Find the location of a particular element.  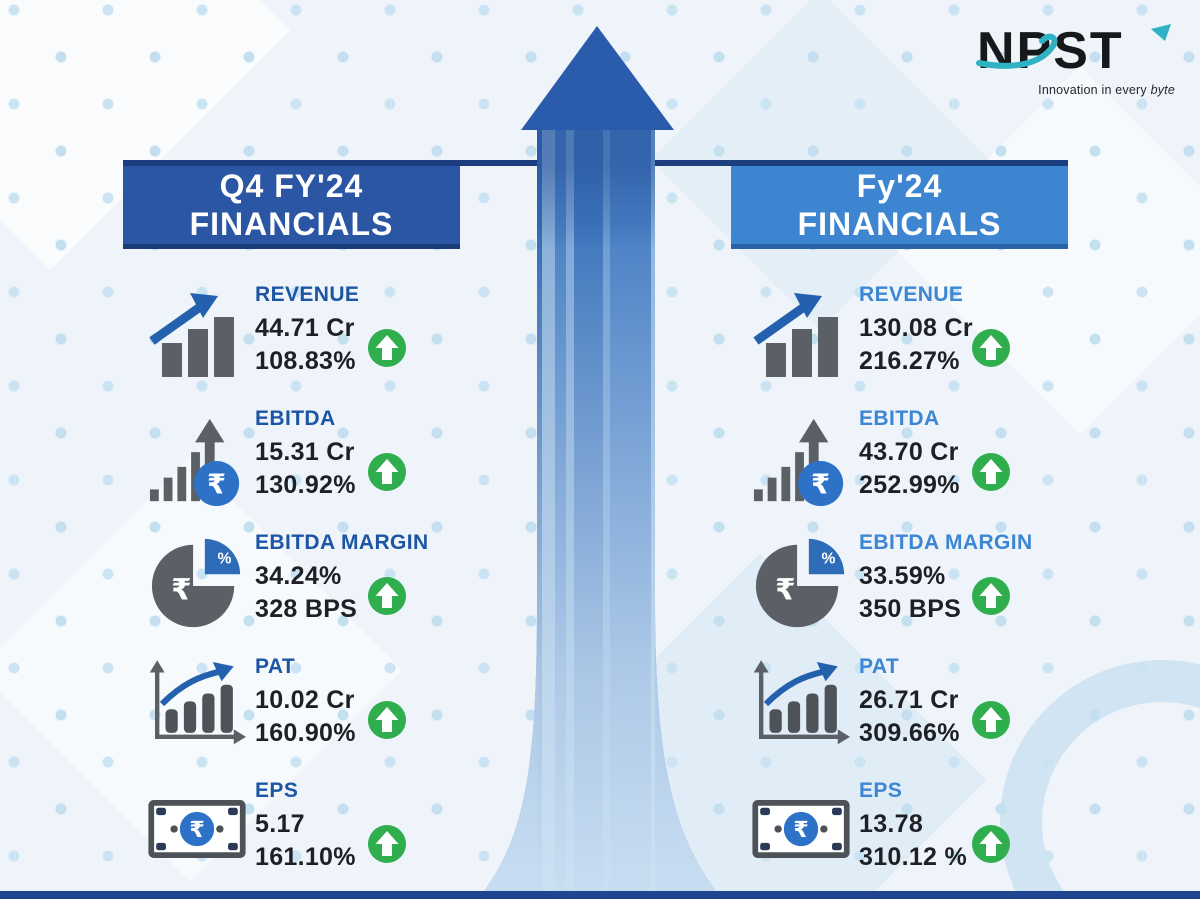

metric-value: 13.78 is located at coordinates (891, 824).